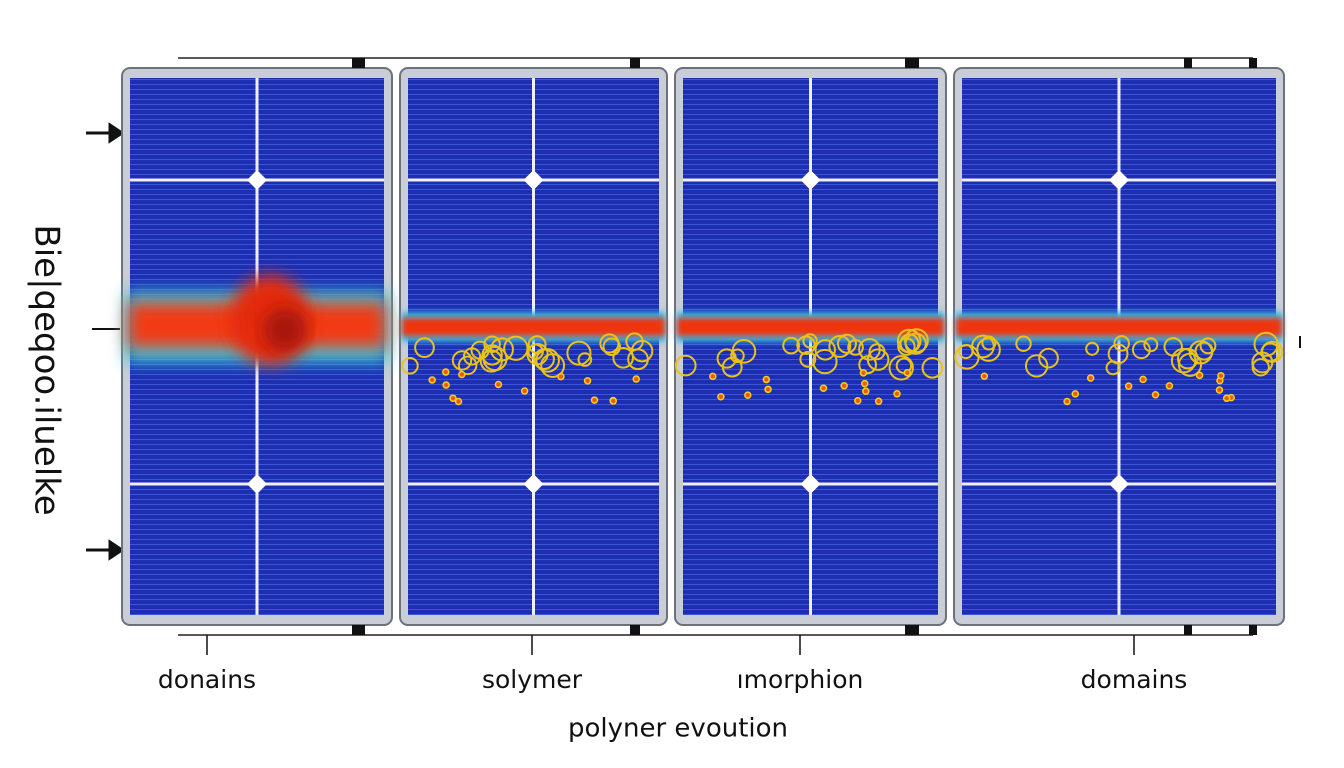 Image resolution: width=1344 pixels, height=768 pixels. Describe the element at coordinates (47, 369) in the screenshot. I see `y-axis-title: Bie|qeqoo.iluelke` at that location.